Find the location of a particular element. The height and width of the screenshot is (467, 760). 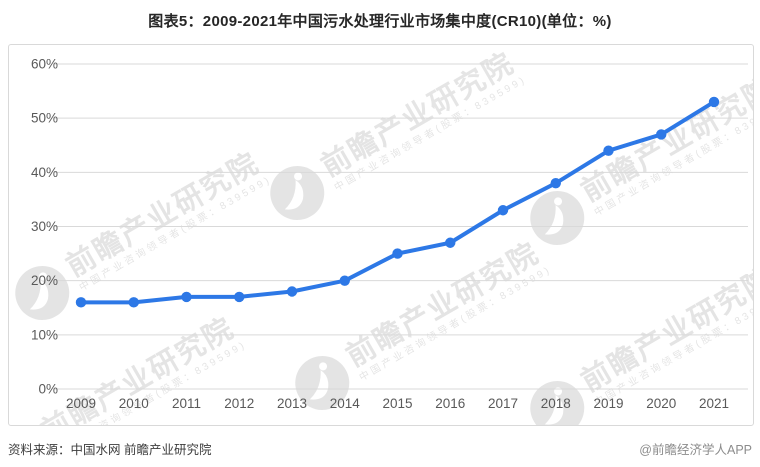

x-tick-label: 2021 is located at coordinates (714, 403).